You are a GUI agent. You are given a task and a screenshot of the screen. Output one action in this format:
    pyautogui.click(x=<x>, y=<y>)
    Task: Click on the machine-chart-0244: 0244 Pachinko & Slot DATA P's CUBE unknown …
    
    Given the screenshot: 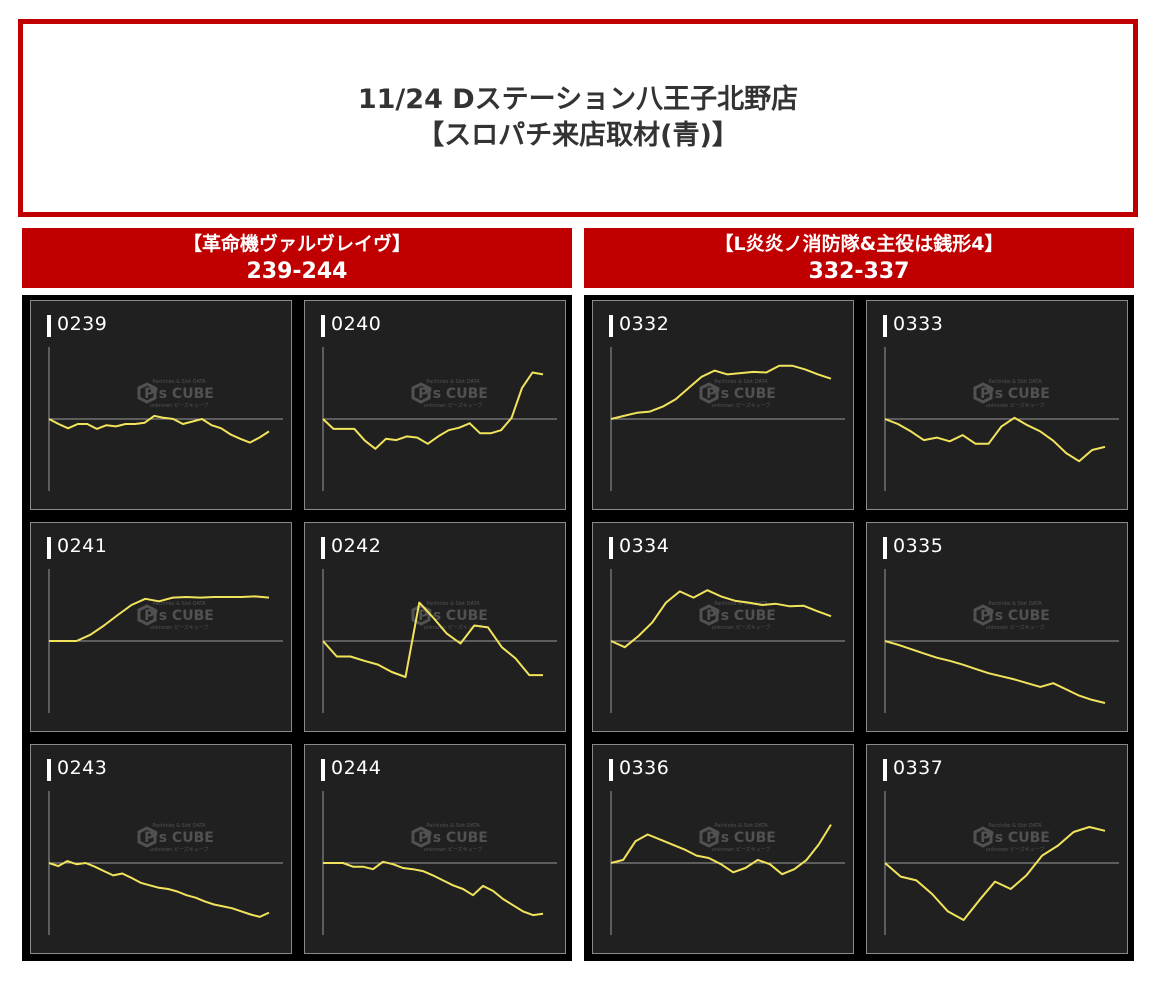 What is the action you would take?
    pyautogui.click(x=435, y=849)
    